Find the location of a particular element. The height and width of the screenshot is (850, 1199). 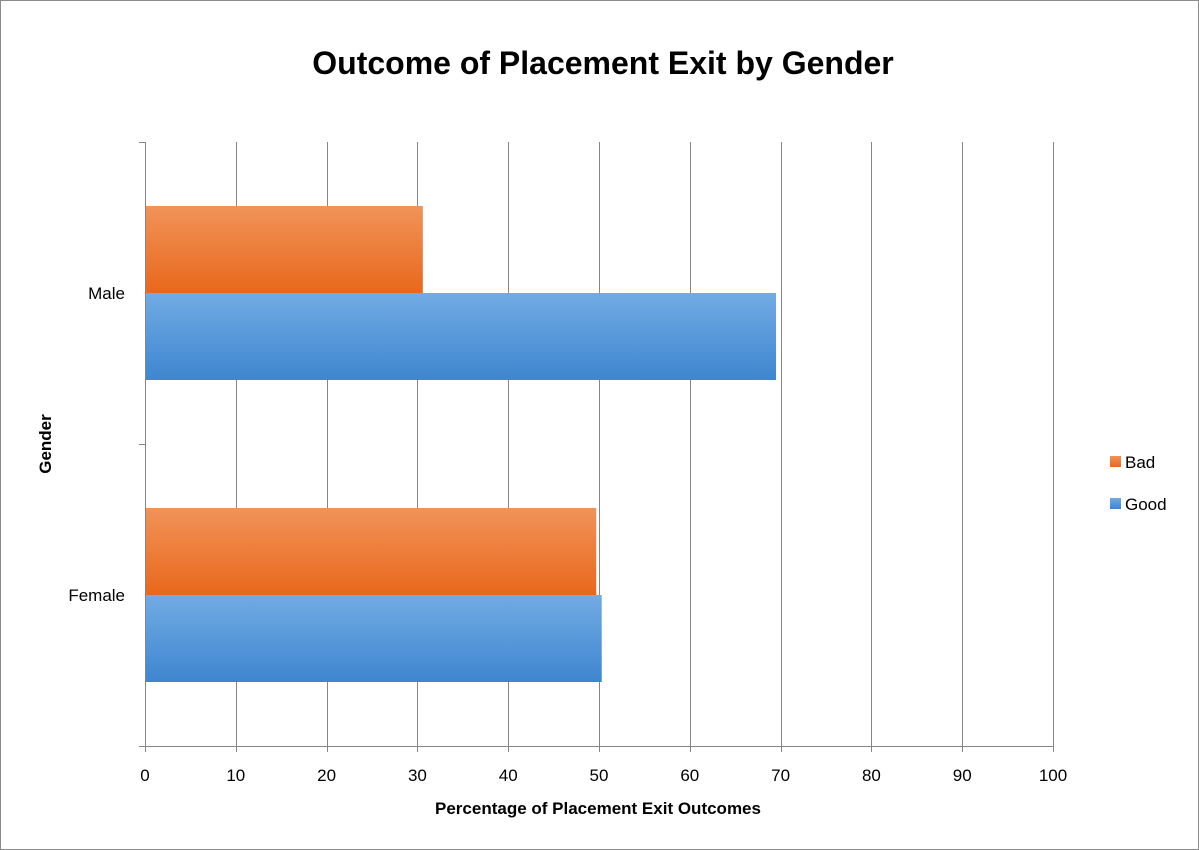

chart-title: Outcome of Placement Exit by Gender is located at coordinates (602, 63).